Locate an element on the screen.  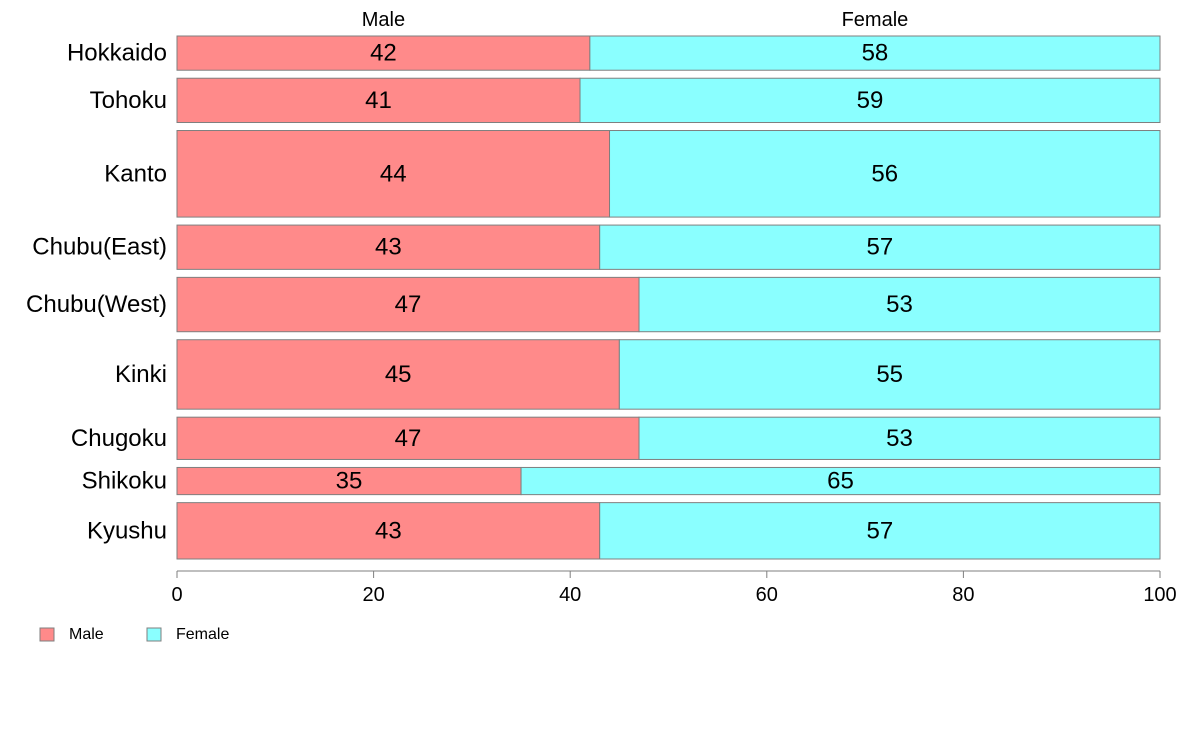
x-tick-label: 80 is located at coordinates (963, 595).